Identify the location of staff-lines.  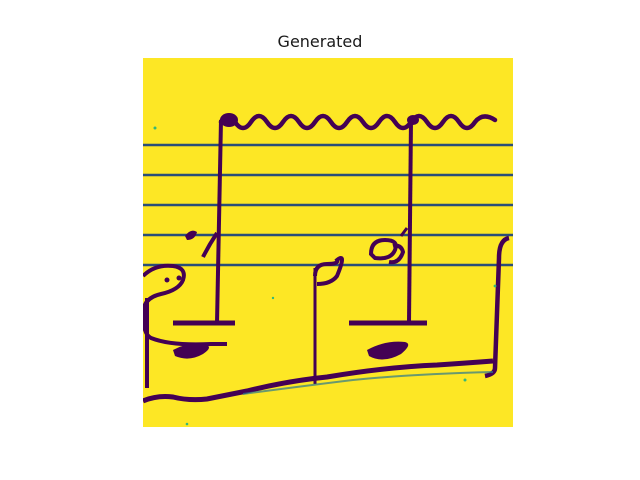
(328, 205).